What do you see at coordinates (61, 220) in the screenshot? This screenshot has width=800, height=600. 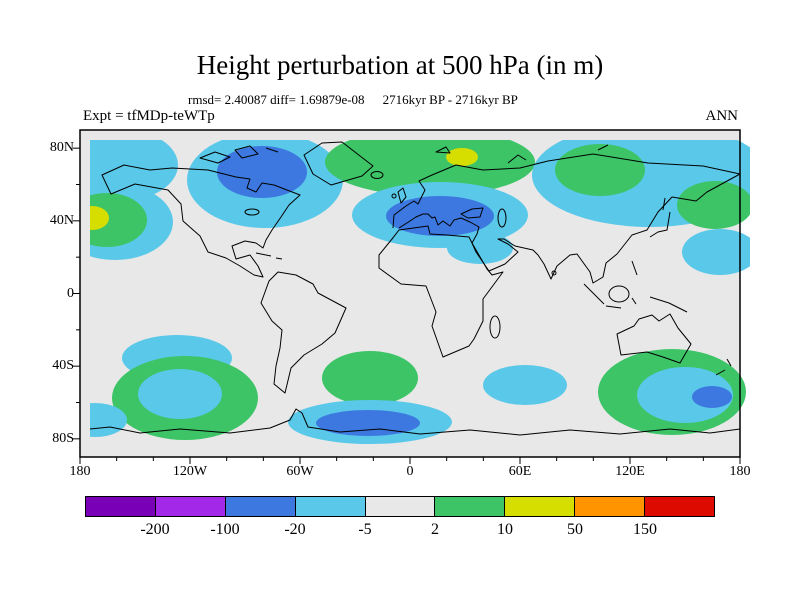 I see `lat-tick-label: 40N` at bounding box center [61, 220].